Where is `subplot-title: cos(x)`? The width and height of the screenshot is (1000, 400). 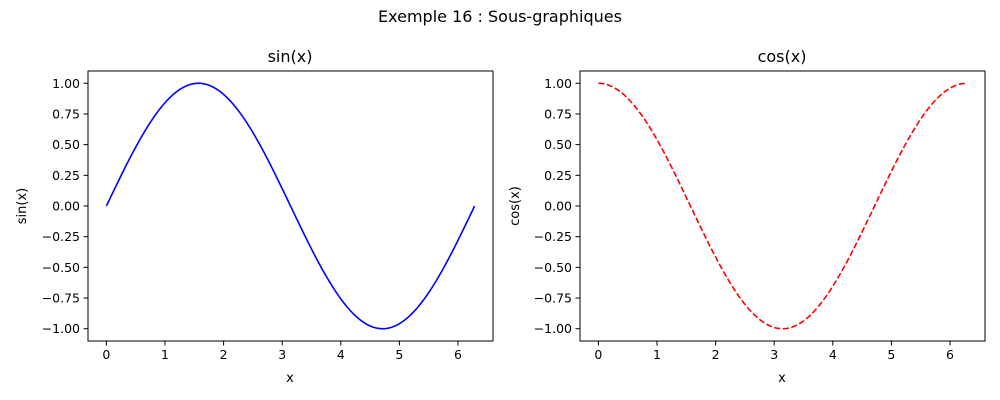 subplot-title: cos(x) is located at coordinates (782, 56).